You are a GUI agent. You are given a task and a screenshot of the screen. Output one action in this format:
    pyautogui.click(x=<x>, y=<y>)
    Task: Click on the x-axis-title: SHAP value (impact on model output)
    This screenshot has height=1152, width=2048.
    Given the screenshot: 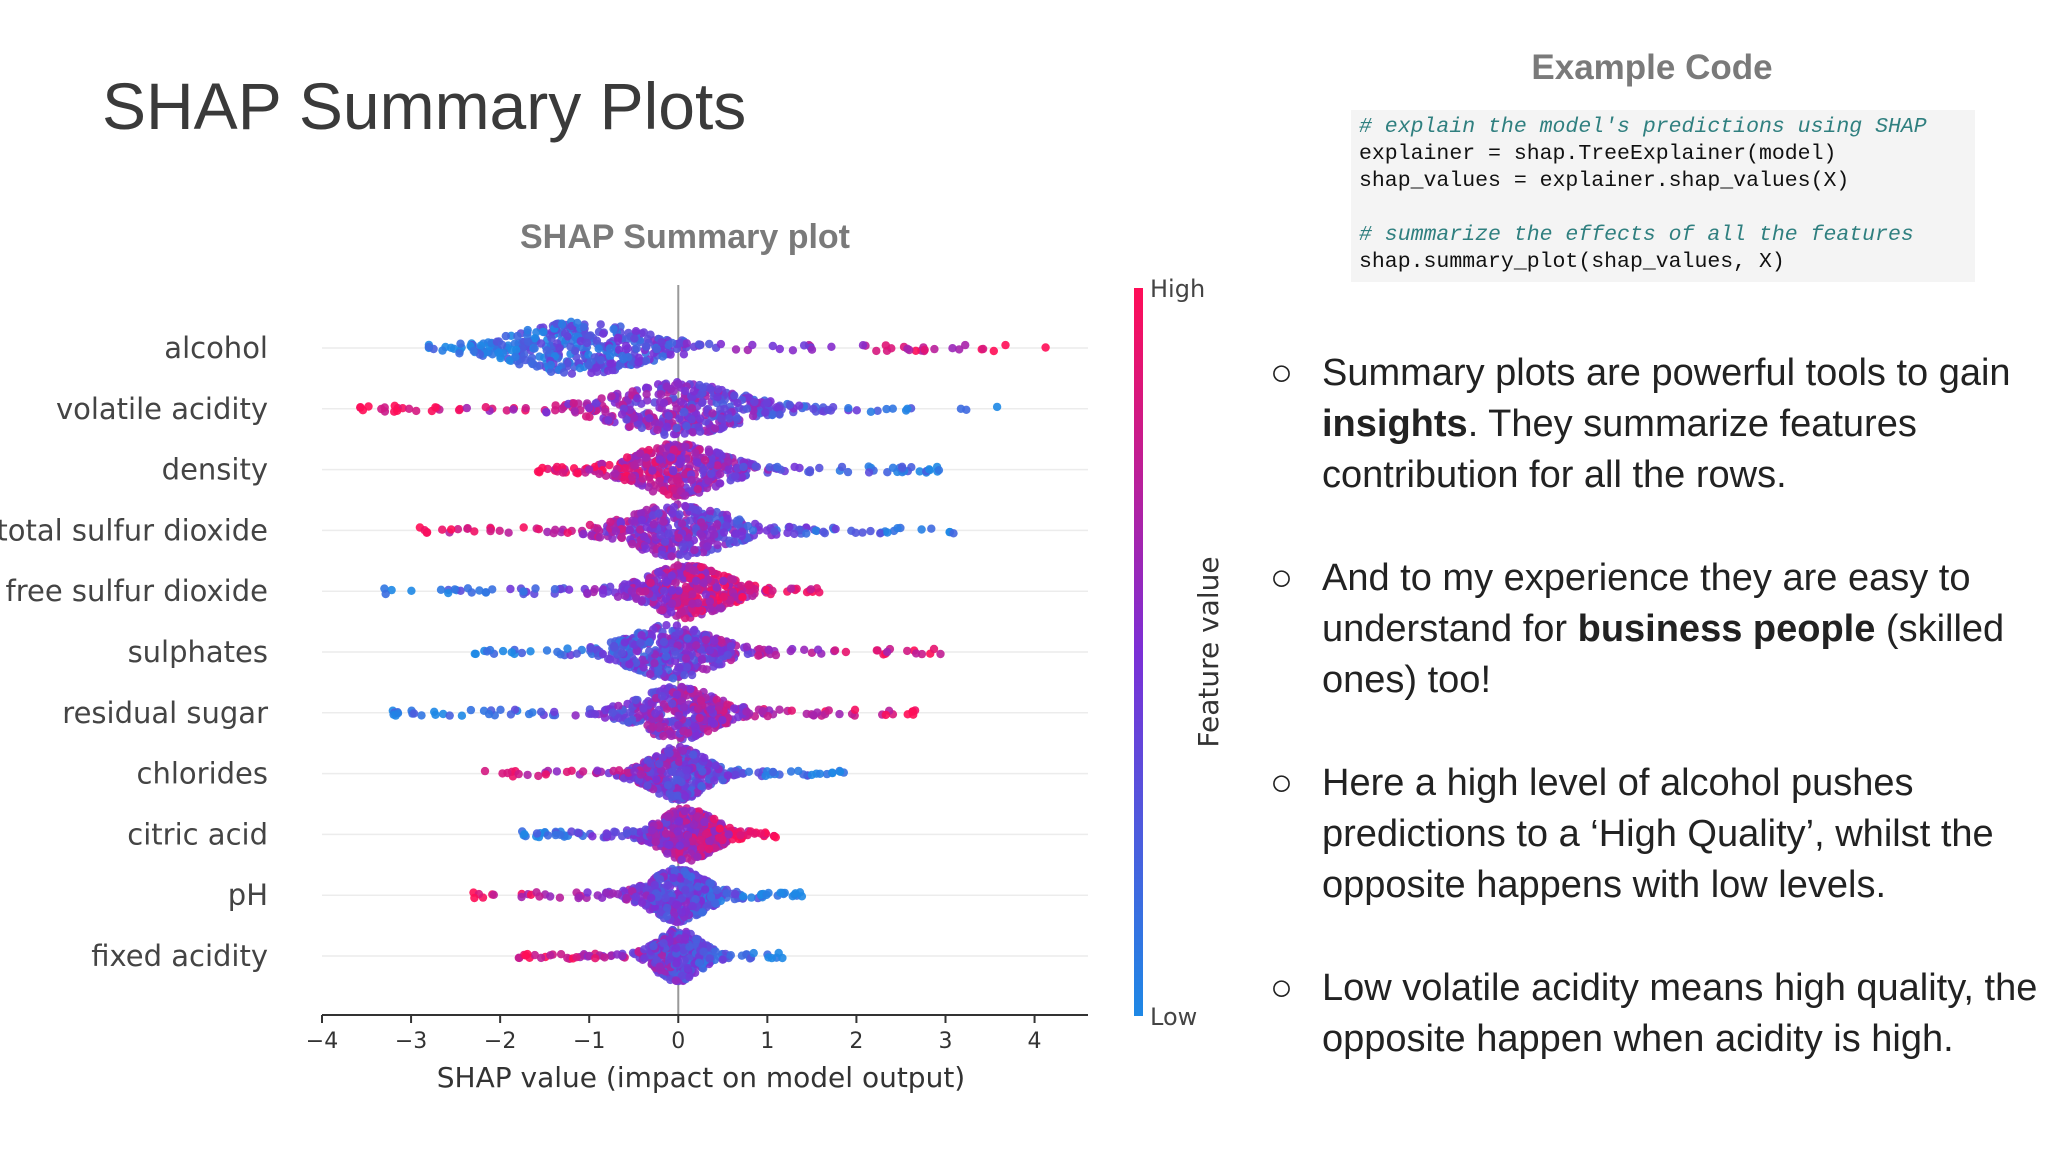 What is the action you would take?
    pyautogui.click(x=701, y=1077)
    